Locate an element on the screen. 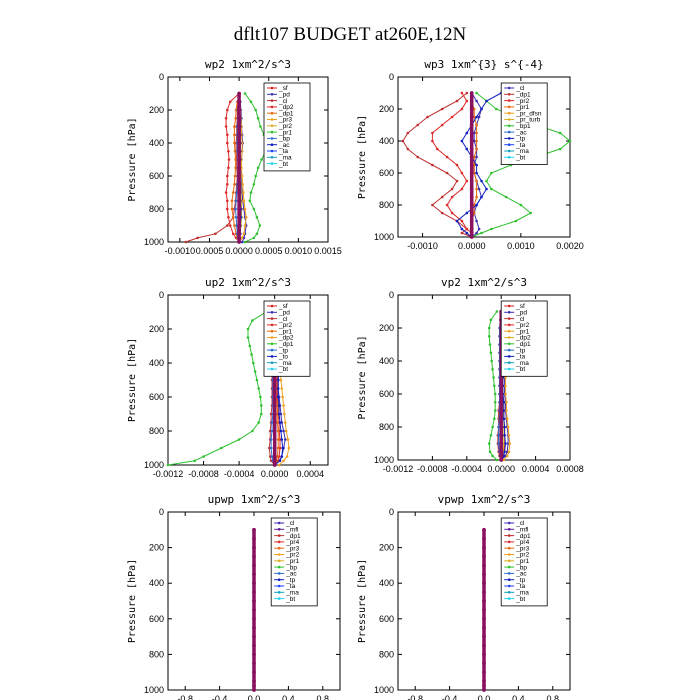 This screenshot has height=700, width=700. y-tick-label: 600 is located at coordinates (386, 173).